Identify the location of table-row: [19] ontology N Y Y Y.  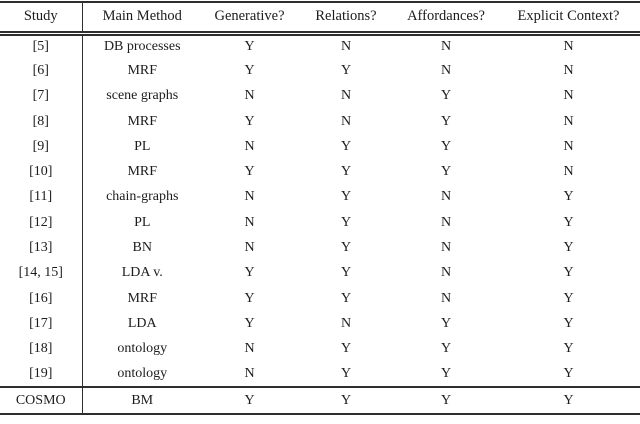
(320, 374).